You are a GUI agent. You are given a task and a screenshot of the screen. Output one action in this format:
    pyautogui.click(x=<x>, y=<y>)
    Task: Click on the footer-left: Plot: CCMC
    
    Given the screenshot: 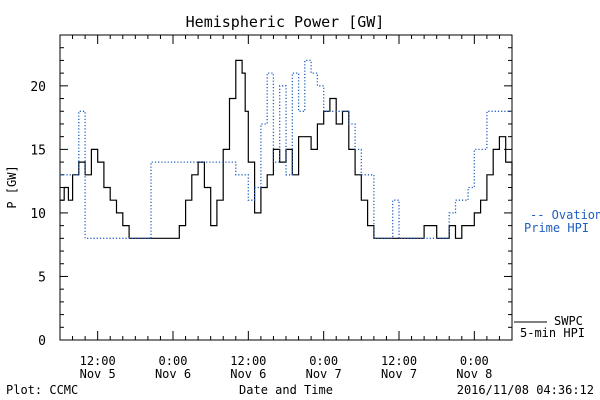 What is the action you would take?
    pyautogui.click(x=42, y=390)
    